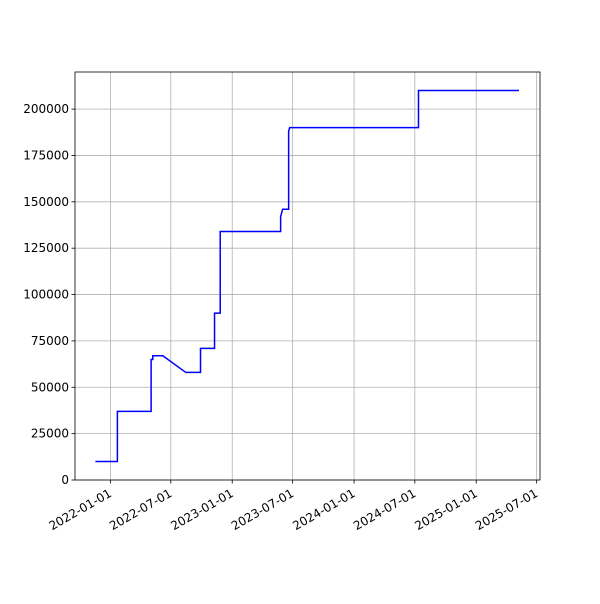 The width and height of the screenshot is (600, 604). I want to click on y-tick-label: 125000, so click(46, 248).